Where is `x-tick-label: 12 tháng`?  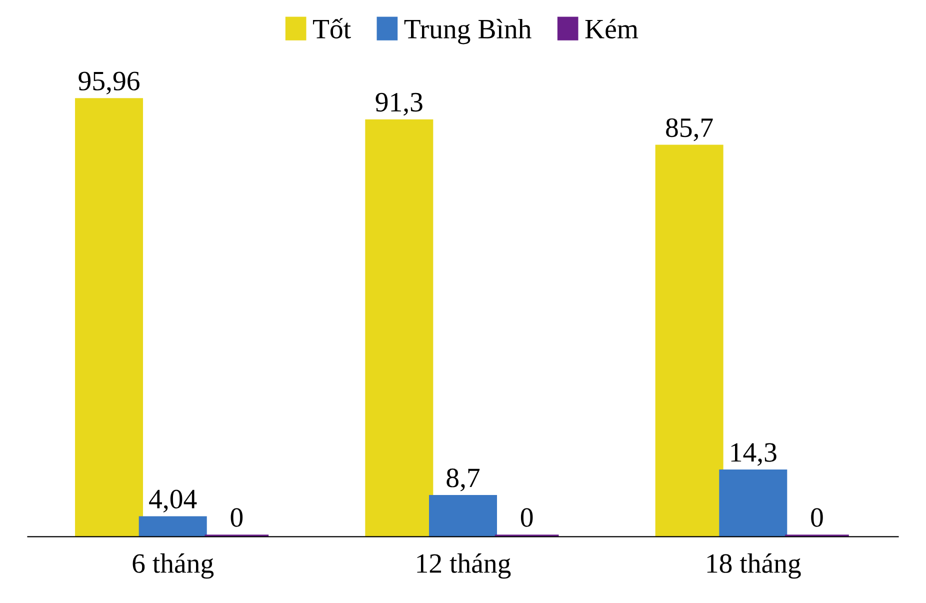 x-tick-label: 12 tháng is located at coordinates (464, 566).